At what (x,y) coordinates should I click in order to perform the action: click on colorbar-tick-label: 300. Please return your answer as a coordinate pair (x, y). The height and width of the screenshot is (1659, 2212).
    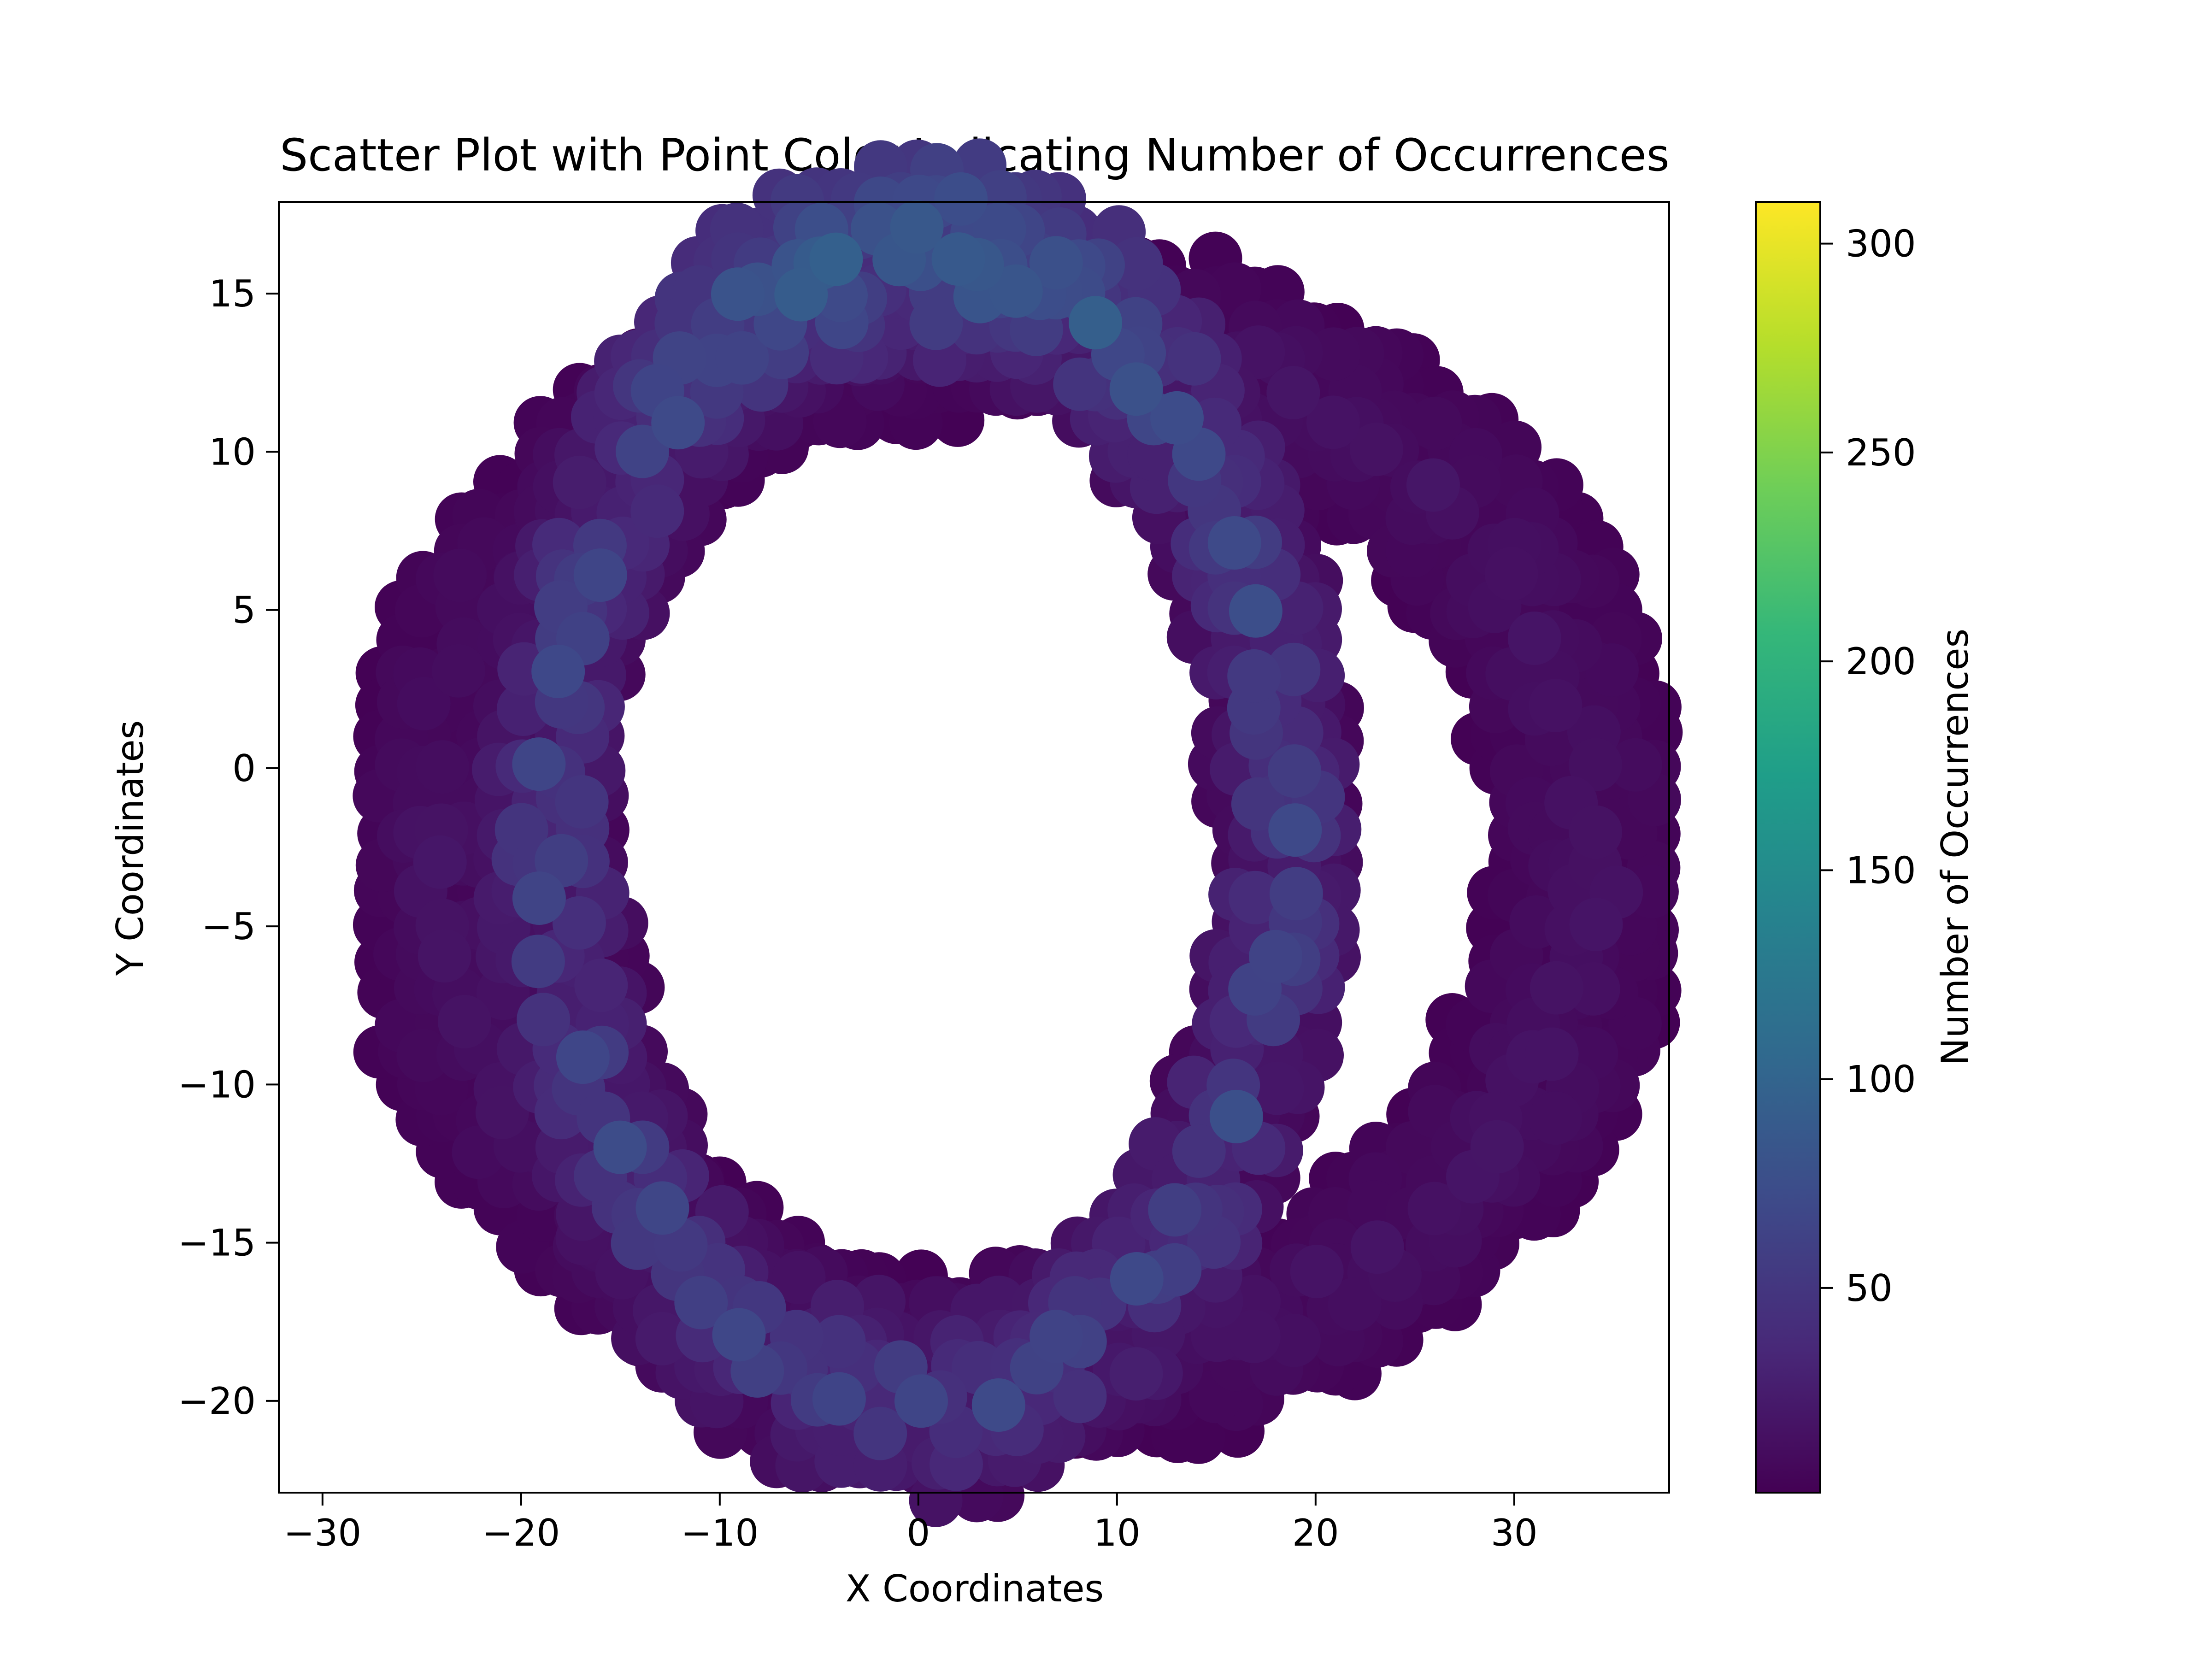
    Looking at the image, I should click on (1881, 244).